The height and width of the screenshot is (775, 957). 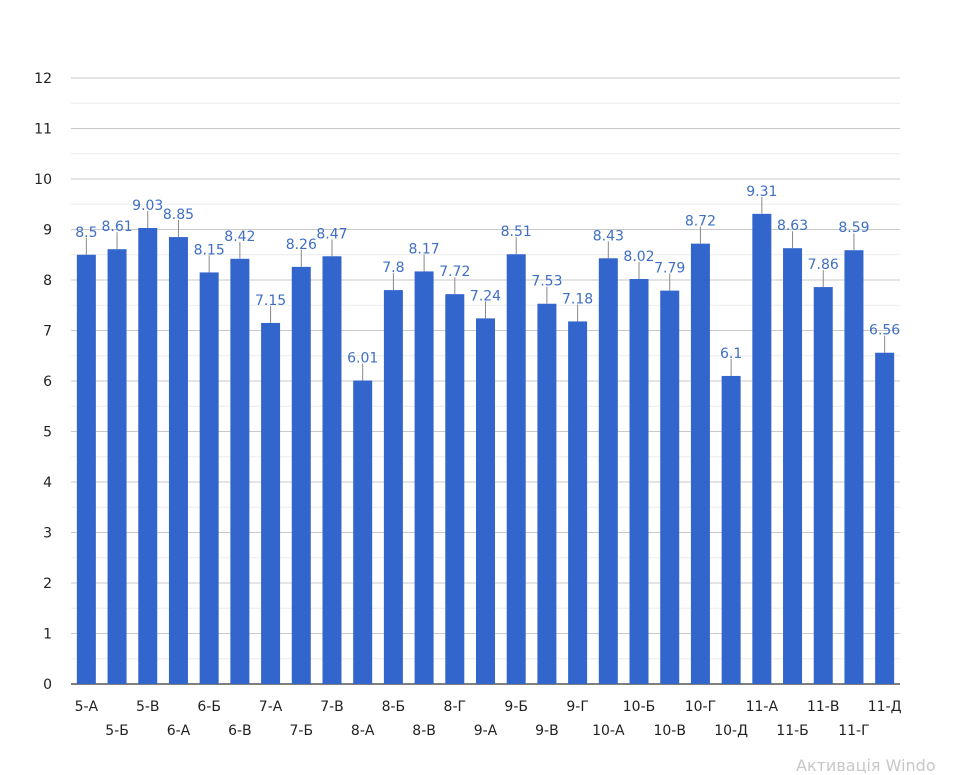 What do you see at coordinates (331, 234) in the screenshot?
I see `data-label: 8.47` at bounding box center [331, 234].